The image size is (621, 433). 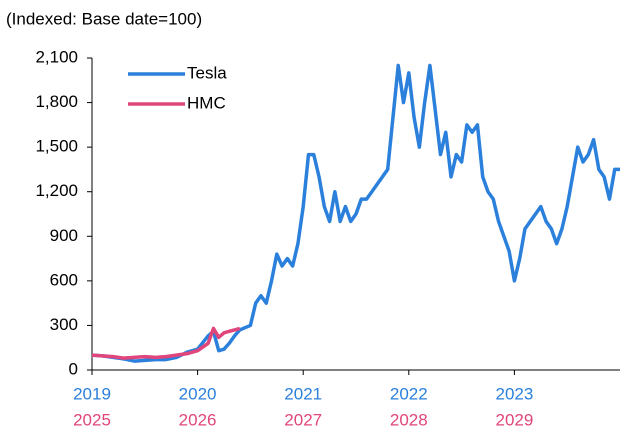 What do you see at coordinates (104, 18) in the screenshot?
I see `axis-label: (Indexed: Base date=100)` at bounding box center [104, 18].